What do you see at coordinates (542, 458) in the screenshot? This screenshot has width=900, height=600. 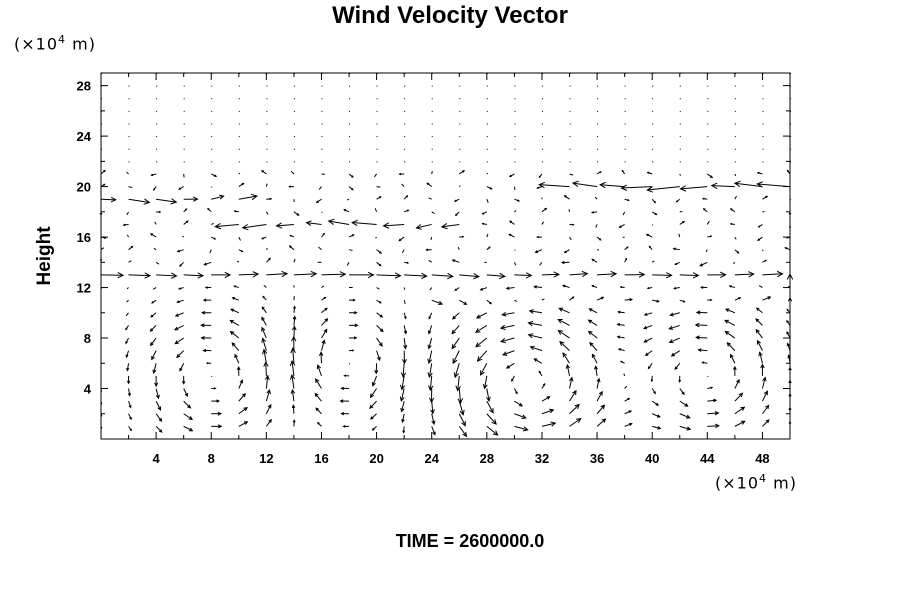 I see `x-tick-label: 32` at bounding box center [542, 458].